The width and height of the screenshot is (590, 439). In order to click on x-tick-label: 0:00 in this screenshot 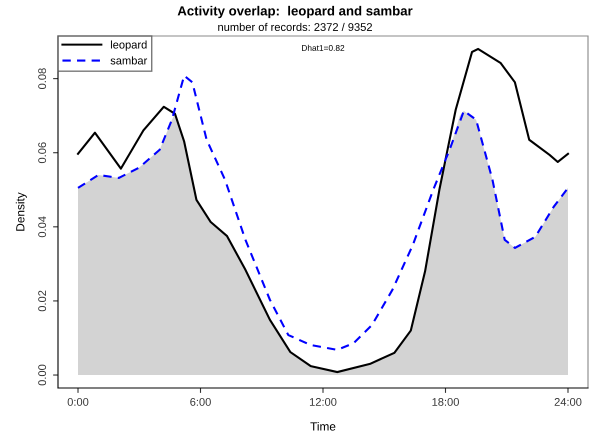, I will do `click(78, 402)`.